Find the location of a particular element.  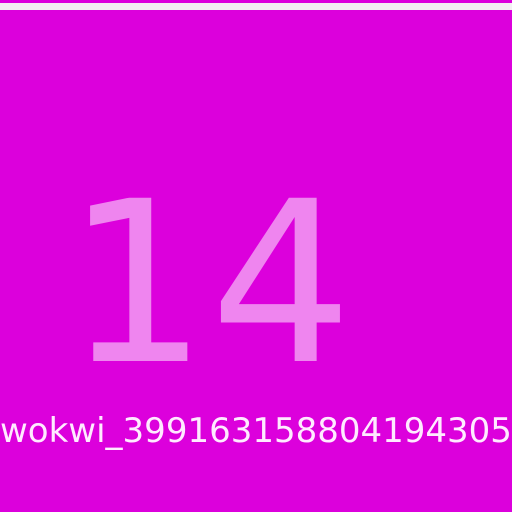

device-label: wokwi_3991631588041943059 is located at coordinates (256, 431).